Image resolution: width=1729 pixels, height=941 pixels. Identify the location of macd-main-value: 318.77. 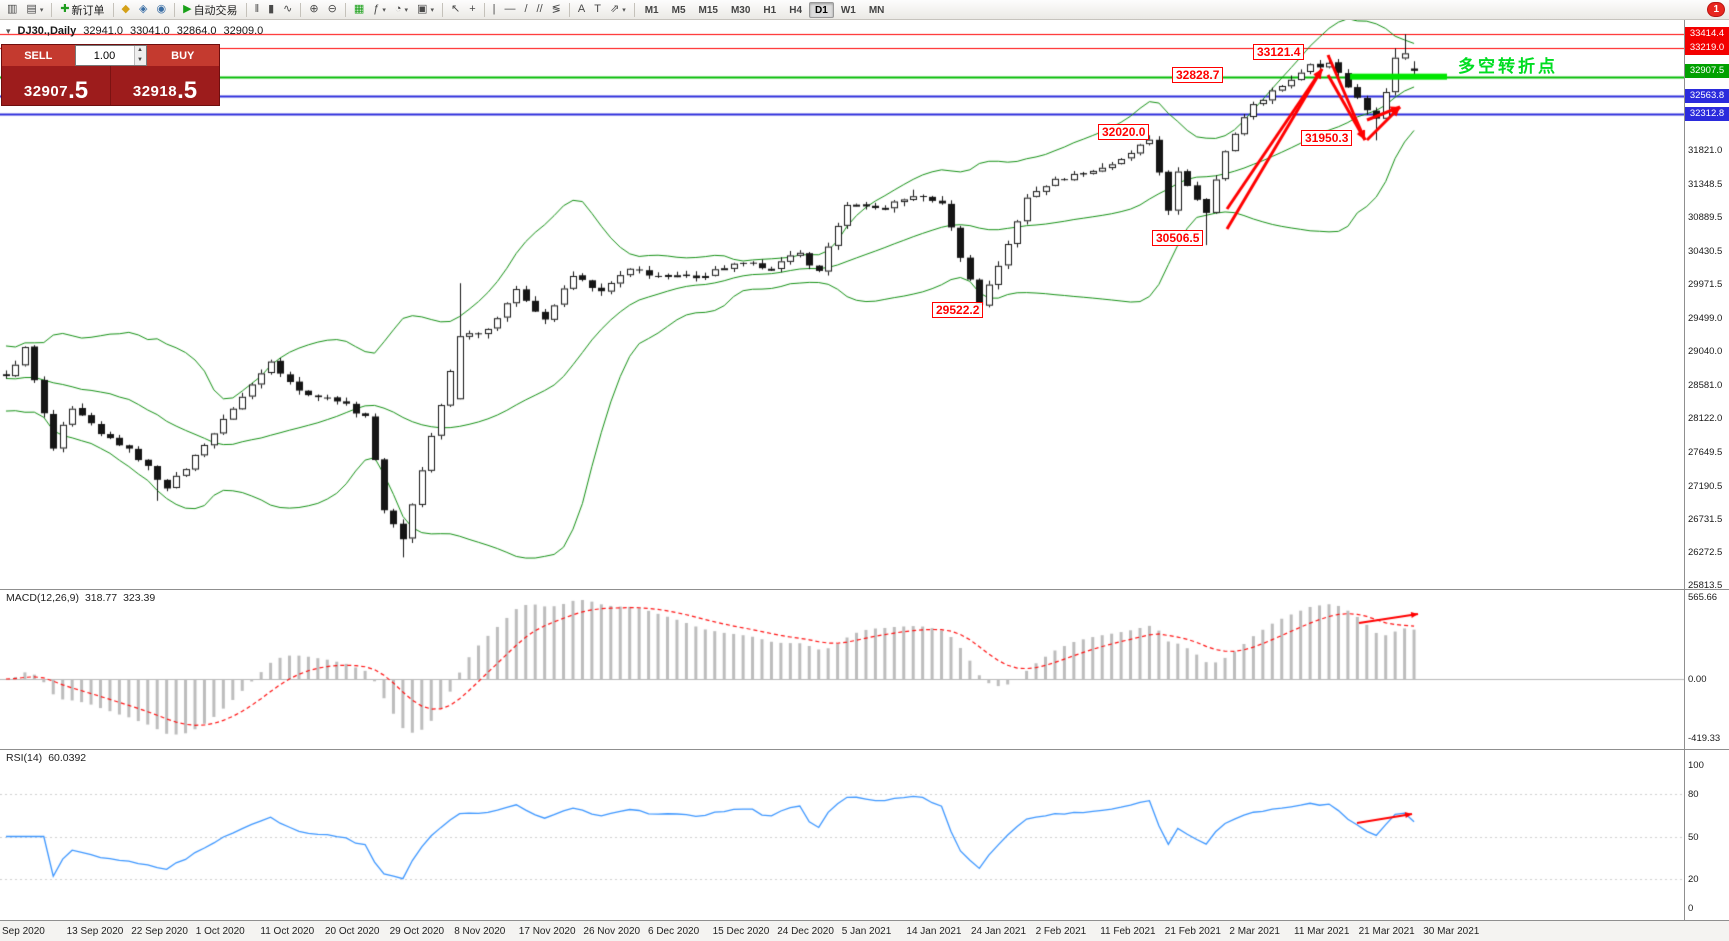
(101, 598).